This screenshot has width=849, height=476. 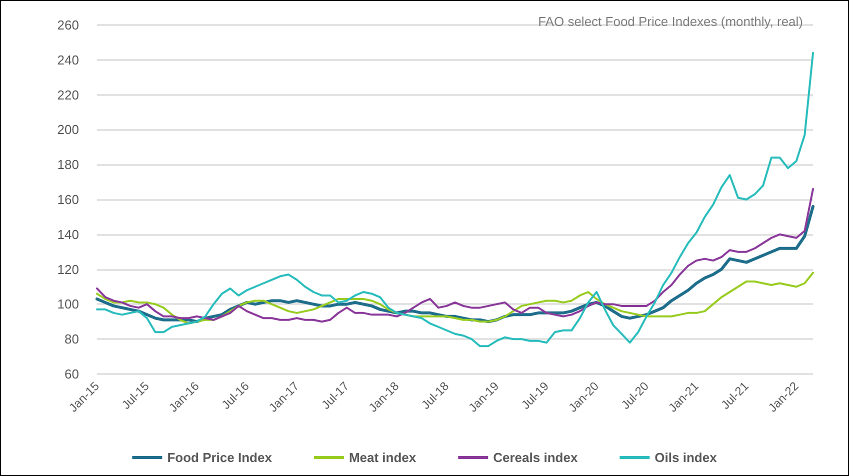 I want to click on y-tick-label: 80, so click(x=71, y=339).